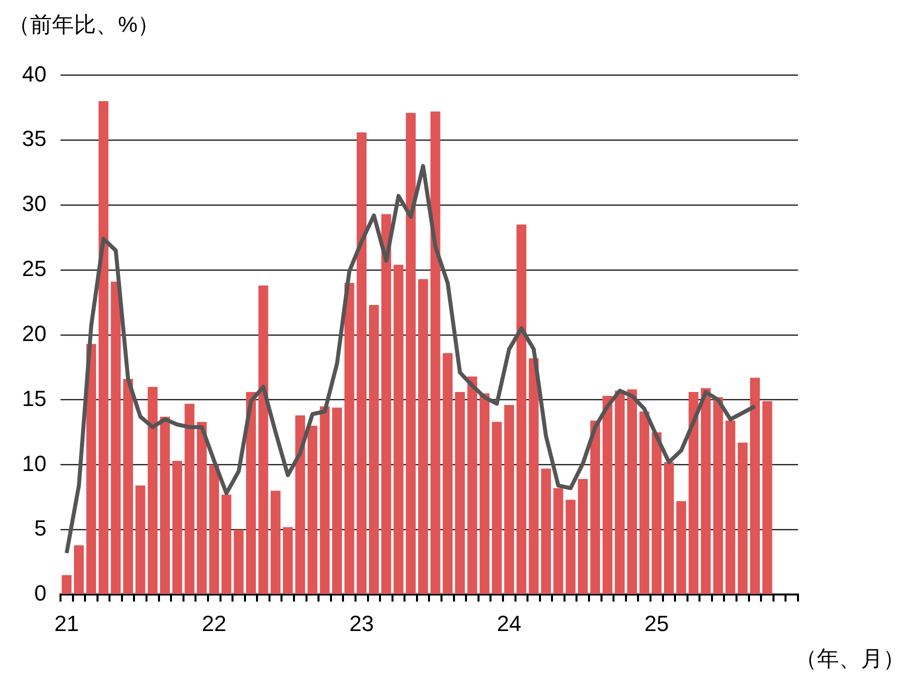 The image size is (913, 680). Describe the element at coordinates (40, 528) in the screenshot. I see `y-tick-label: 5` at that location.